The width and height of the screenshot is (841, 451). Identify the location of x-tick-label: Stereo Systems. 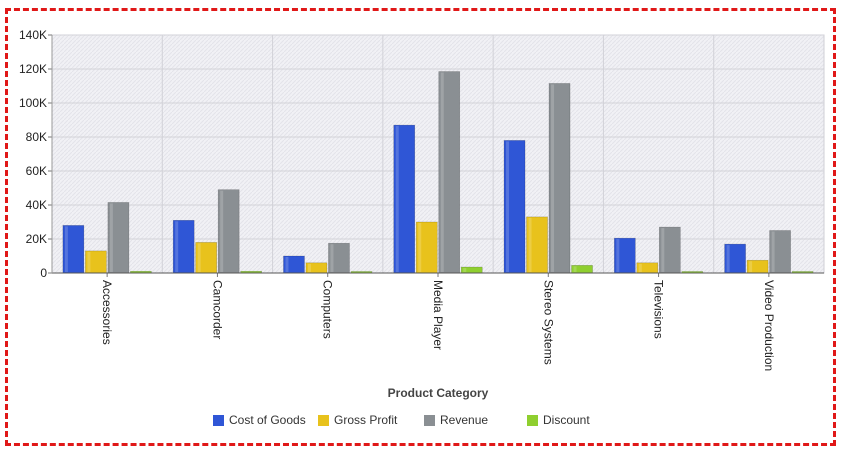
(548, 322).